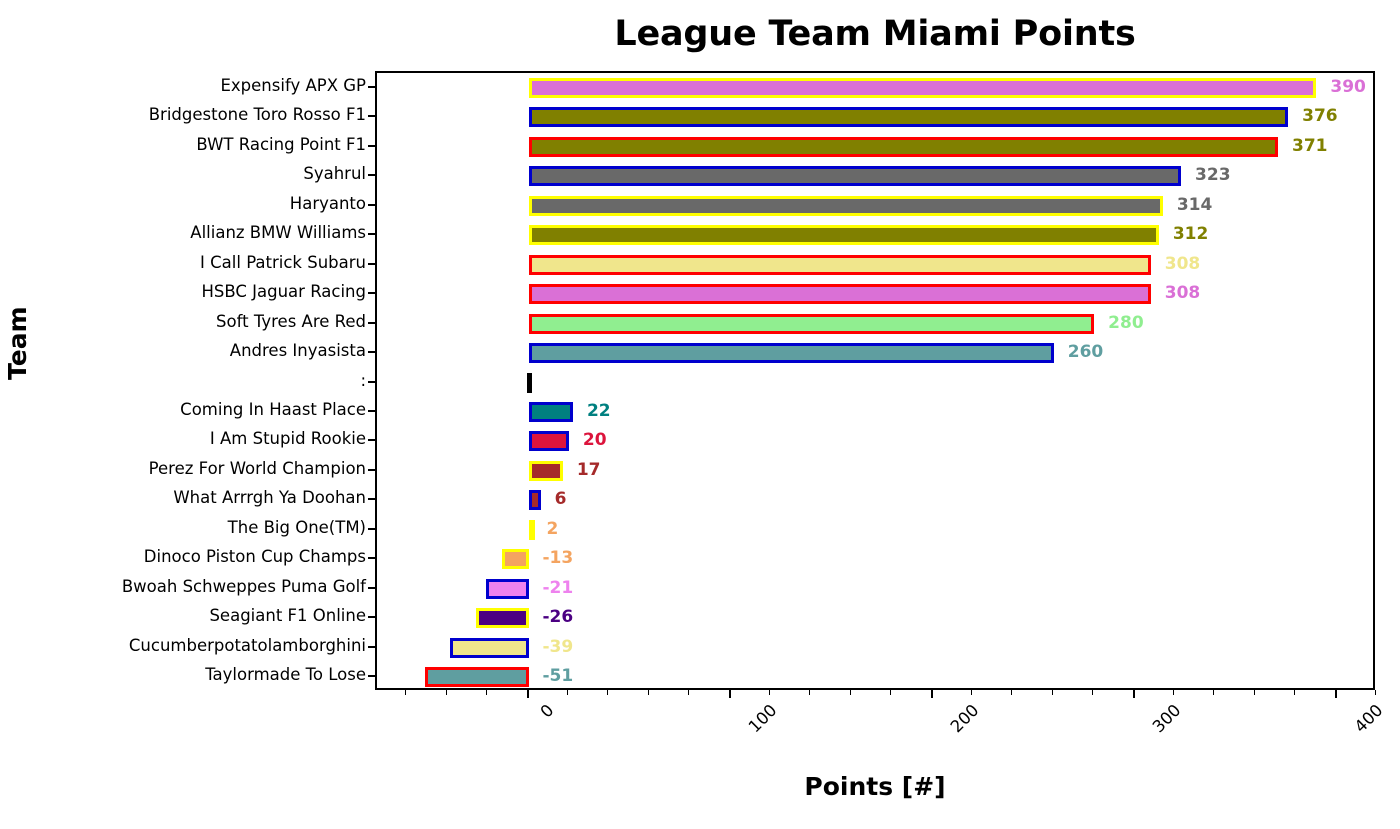  What do you see at coordinates (281, 144) in the screenshot?
I see `y-tick-label: BWT Racing Point F1` at bounding box center [281, 144].